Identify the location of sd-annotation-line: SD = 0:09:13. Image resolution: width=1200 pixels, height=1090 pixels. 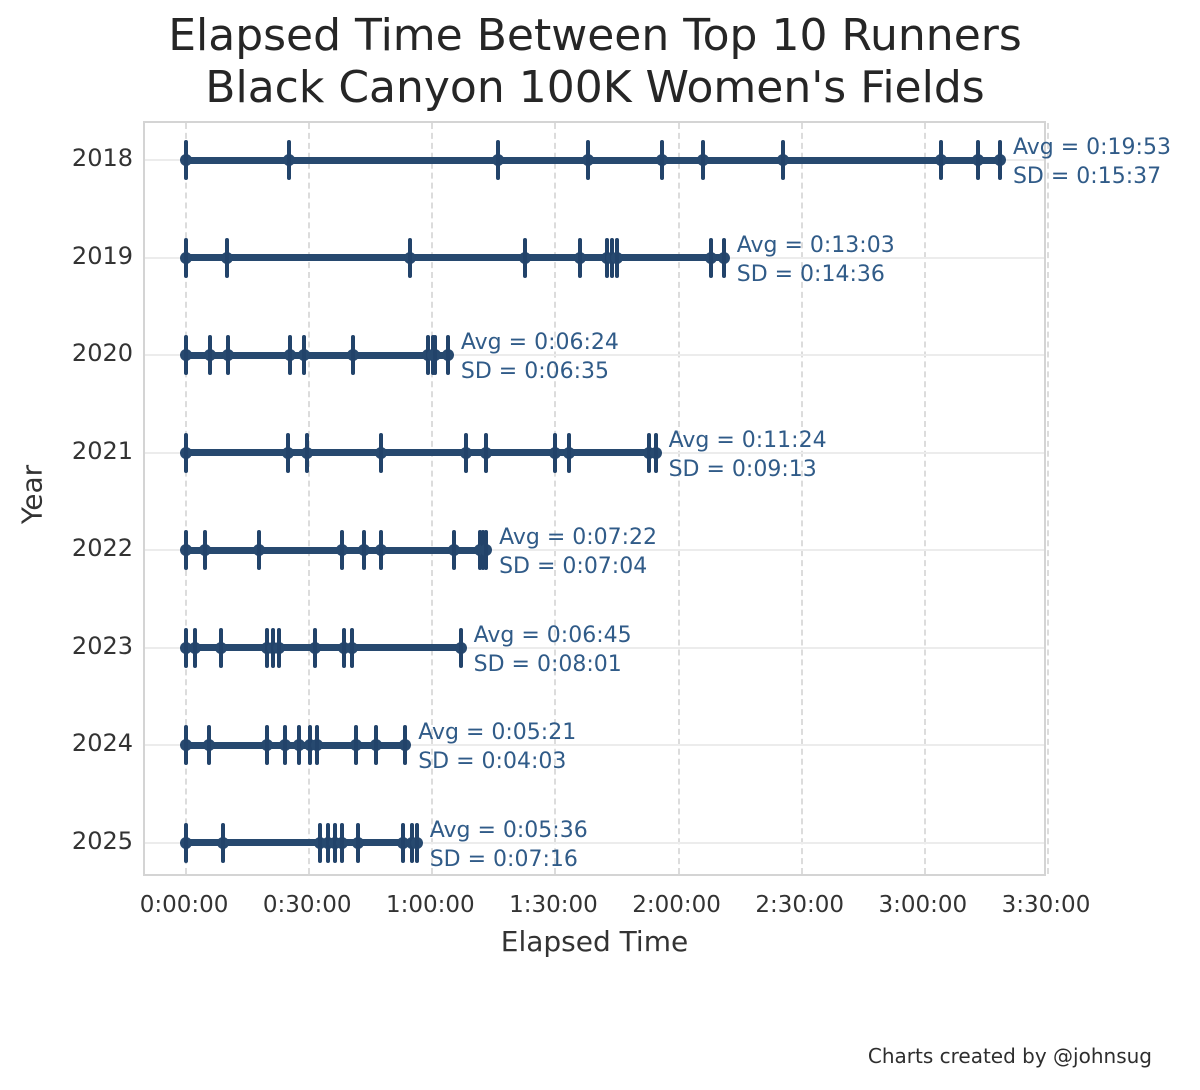
(742, 469).